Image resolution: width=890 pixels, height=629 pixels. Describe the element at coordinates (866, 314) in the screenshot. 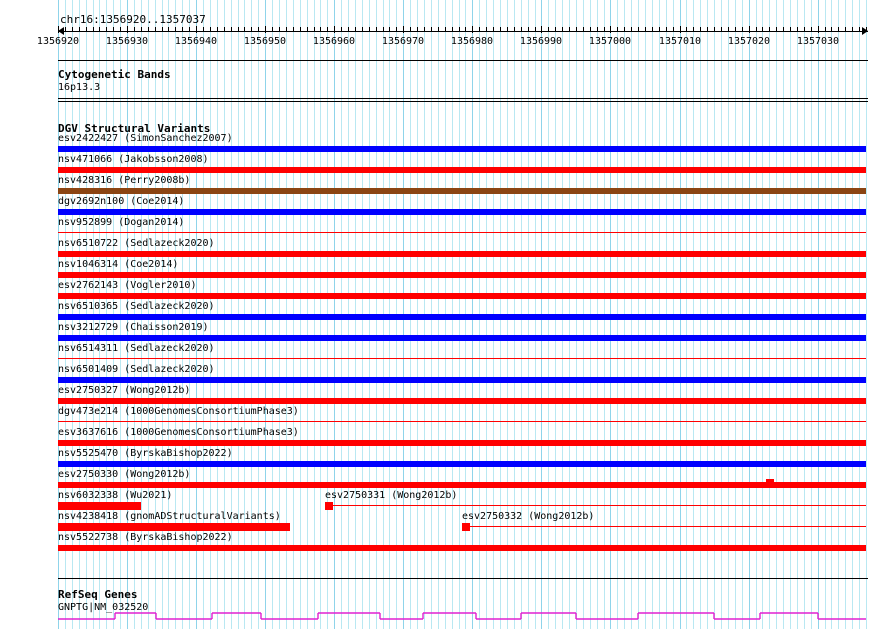

I see `grid-line` at that location.